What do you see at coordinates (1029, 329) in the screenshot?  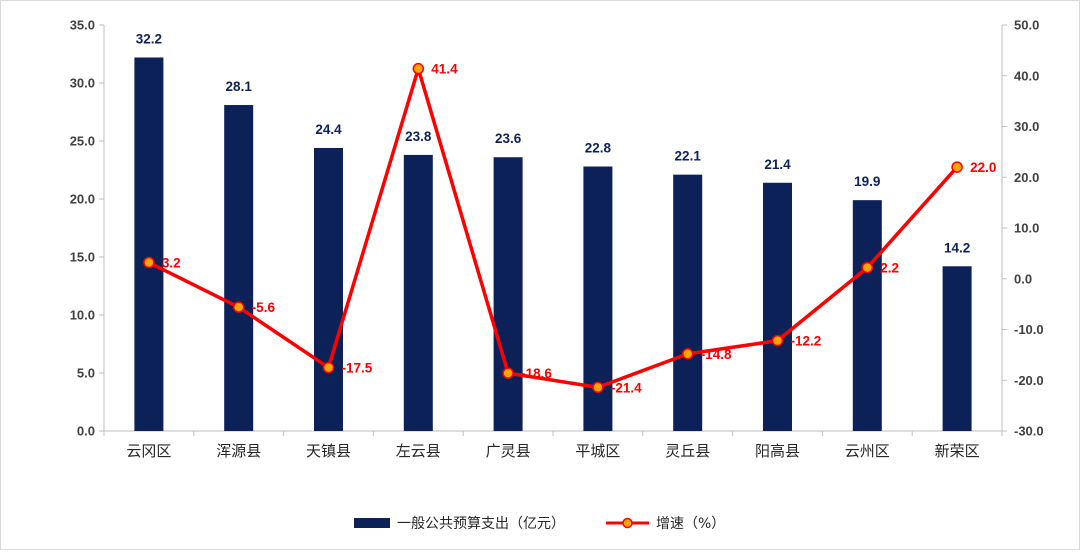 I see `right-tick-label: -10.0` at bounding box center [1029, 329].